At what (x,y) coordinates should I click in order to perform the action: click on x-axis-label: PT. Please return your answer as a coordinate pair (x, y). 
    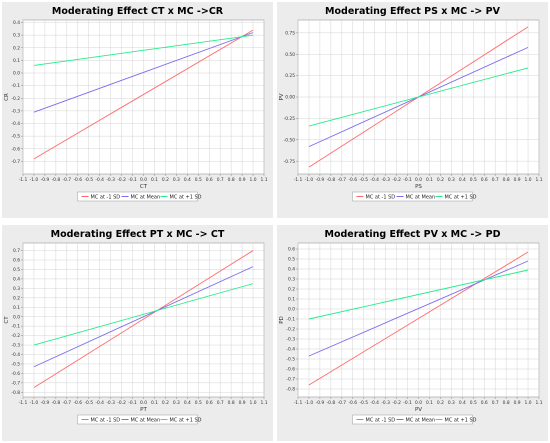
    Looking at the image, I should click on (143, 410).